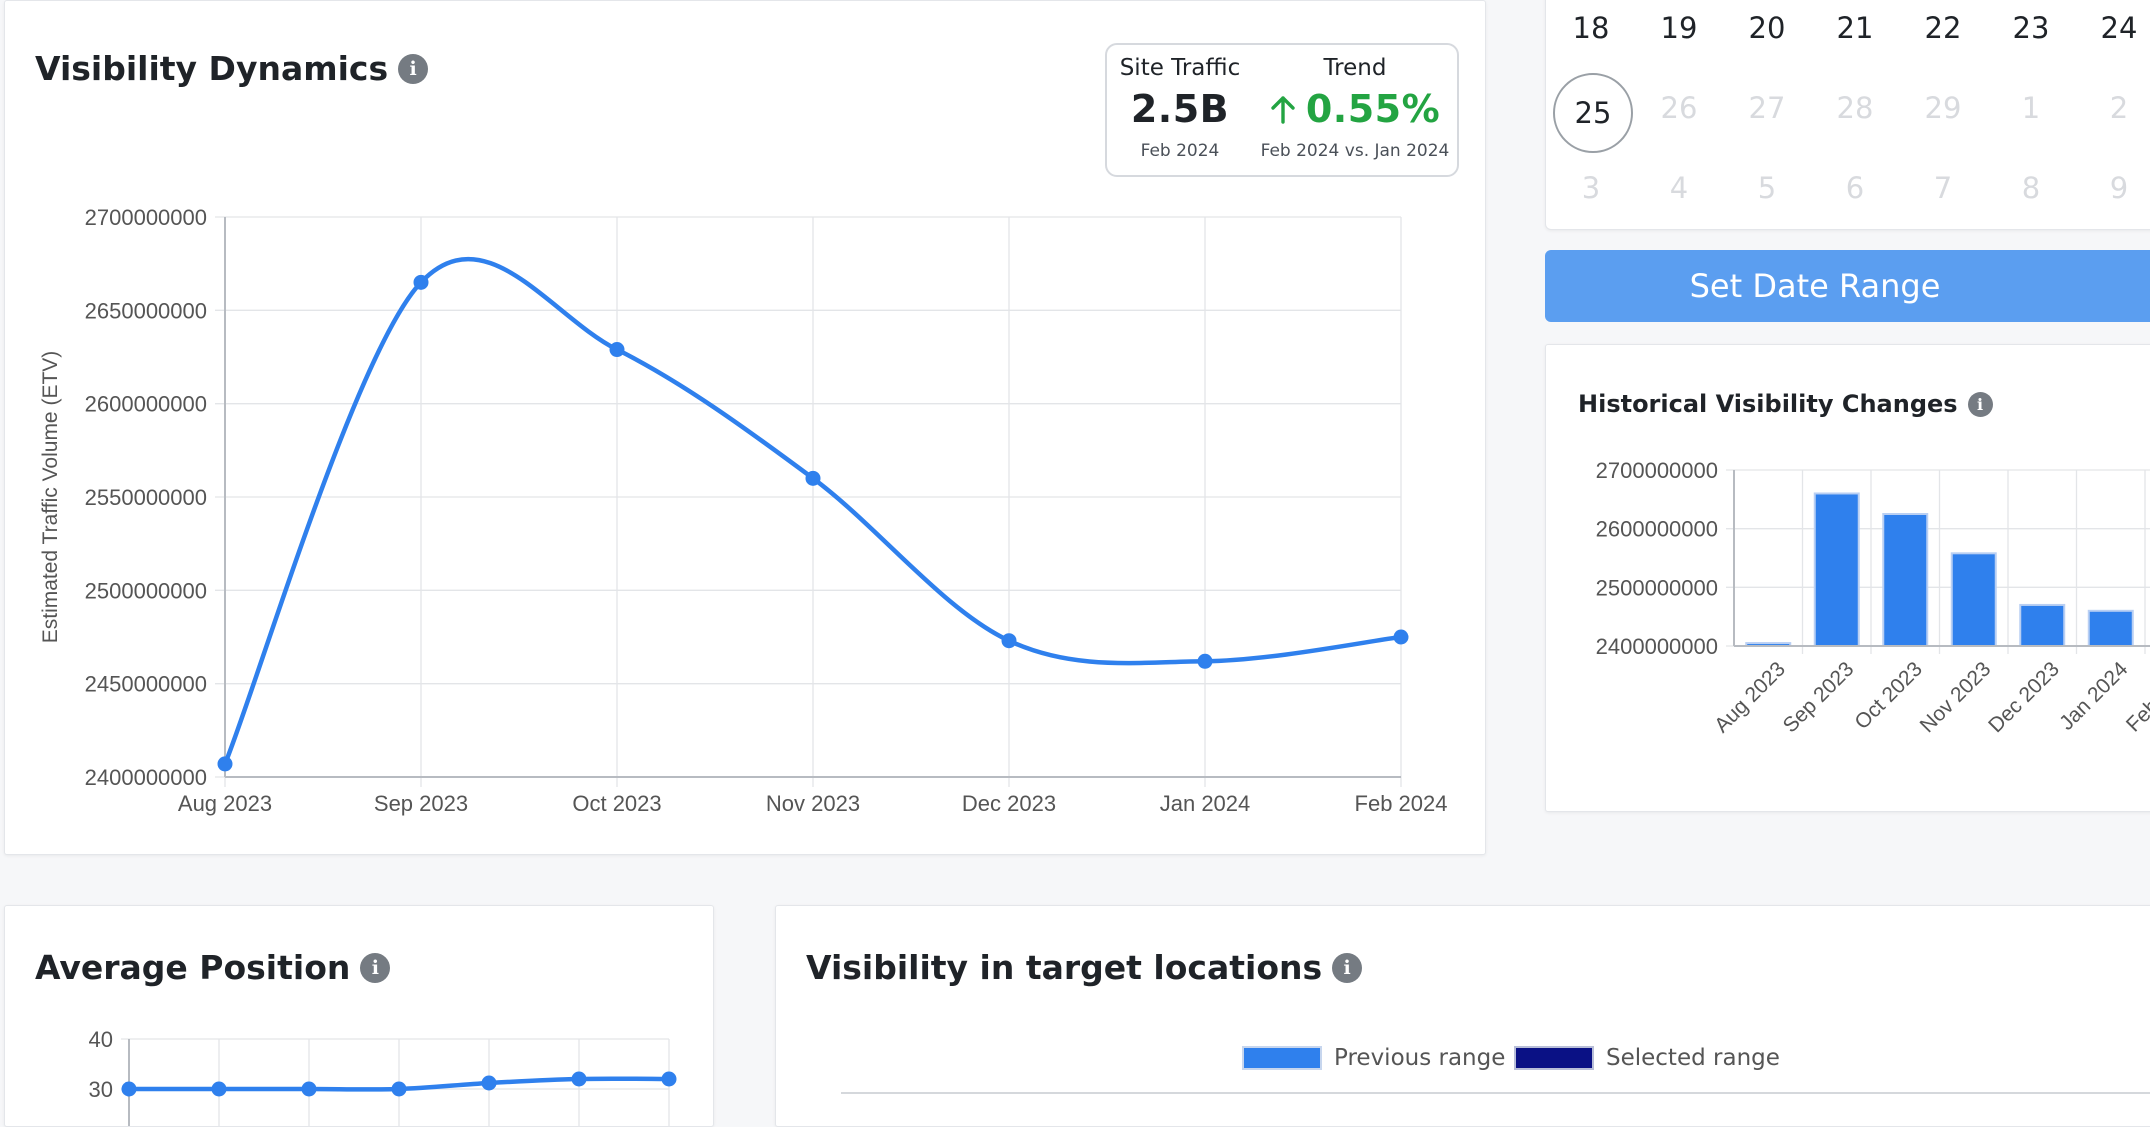 The height and width of the screenshot is (1127, 2150). I want to click on legend-swatch-selected, so click(1554, 1058).